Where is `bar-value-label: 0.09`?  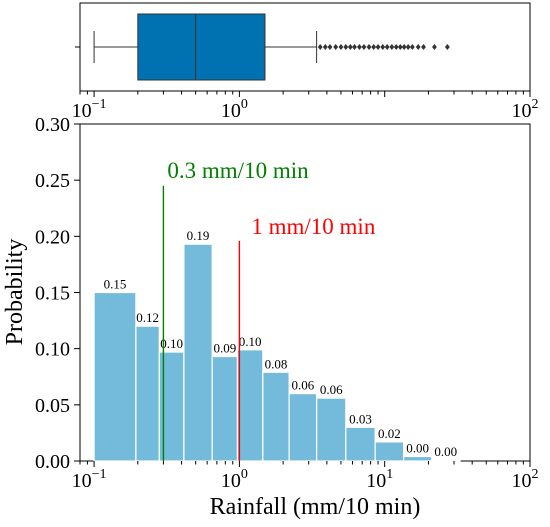 bar-value-label: 0.09 is located at coordinates (224, 348).